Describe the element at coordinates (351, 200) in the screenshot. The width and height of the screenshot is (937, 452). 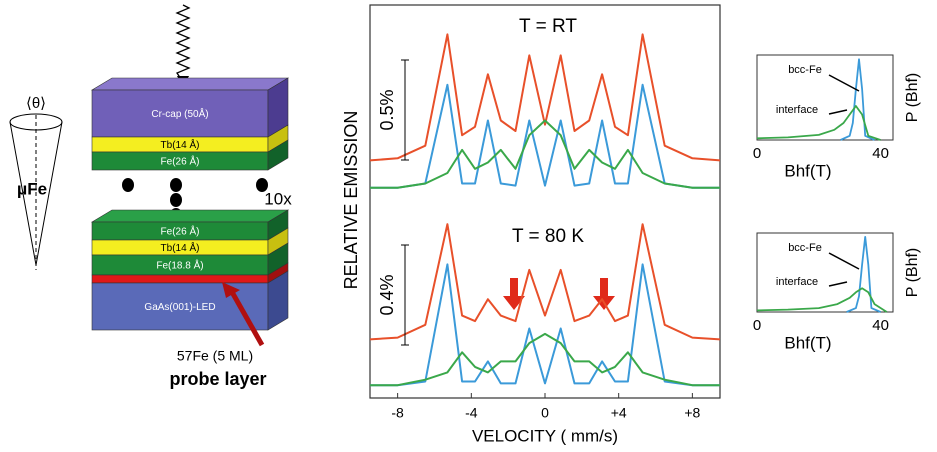
I see `y-axis-label: RELATIVE EMISSION` at that location.